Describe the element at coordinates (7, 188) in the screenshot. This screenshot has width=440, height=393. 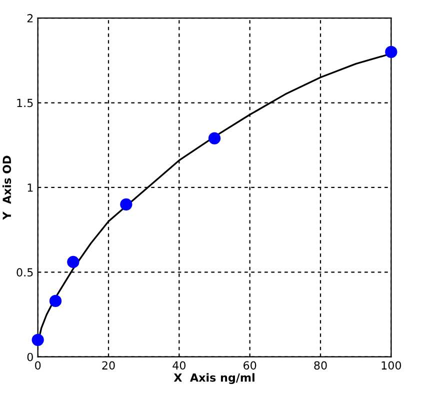
I see `y-axis-title: Y Axis OD` at that location.